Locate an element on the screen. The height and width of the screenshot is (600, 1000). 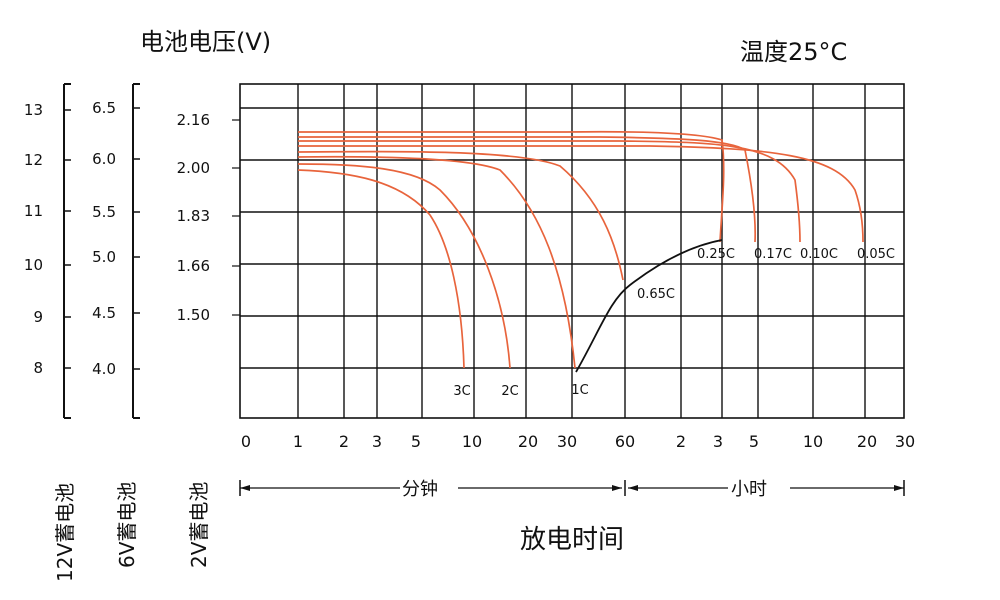
cutoff-line is located at coordinates (649, 306).